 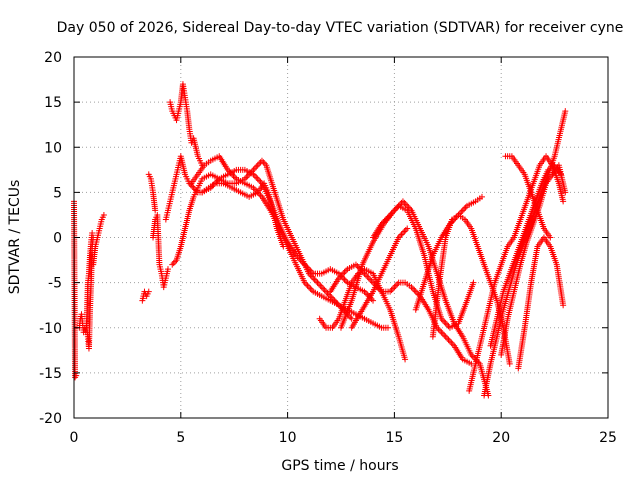 What do you see at coordinates (50, 374) in the screenshot?
I see `y-tick-label: -15` at bounding box center [50, 374].